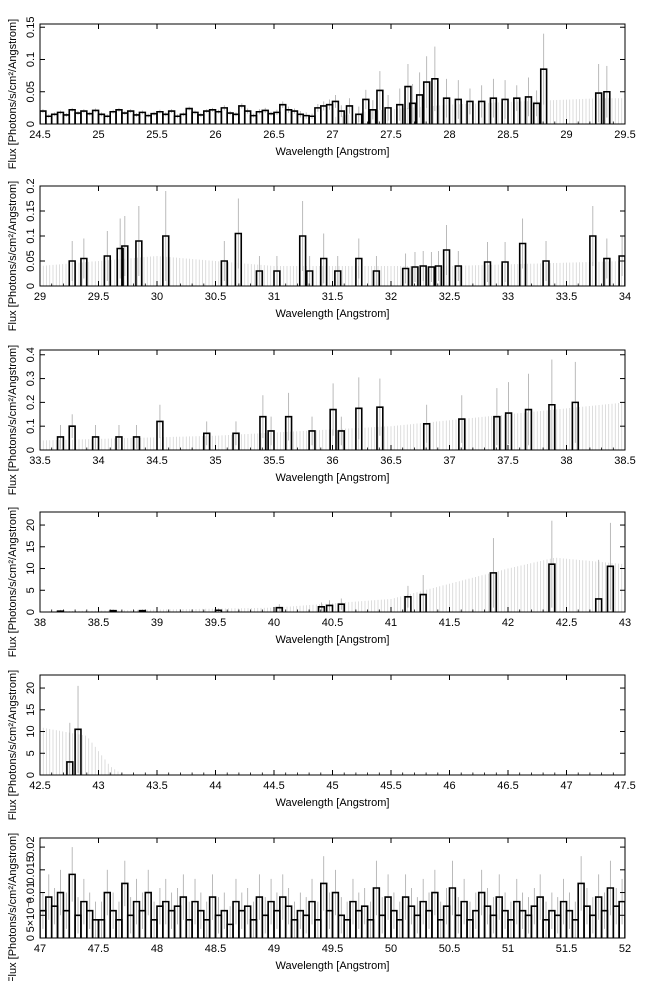  What do you see at coordinates (390, 461) in the screenshot?
I see `x-tick-label: 36.5` at bounding box center [390, 461].